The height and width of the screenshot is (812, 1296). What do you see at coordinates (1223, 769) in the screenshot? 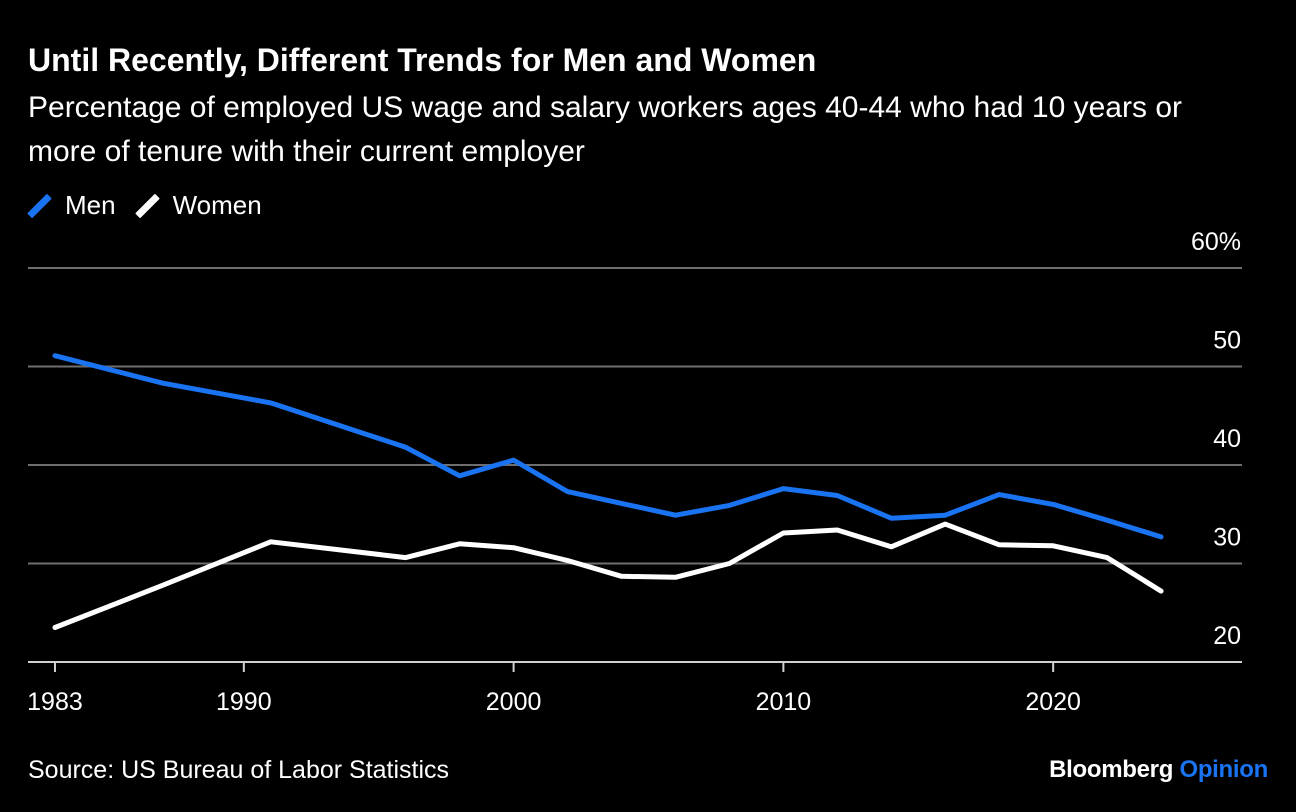
I see `brand-accent: Opinion` at bounding box center [1223, 769].